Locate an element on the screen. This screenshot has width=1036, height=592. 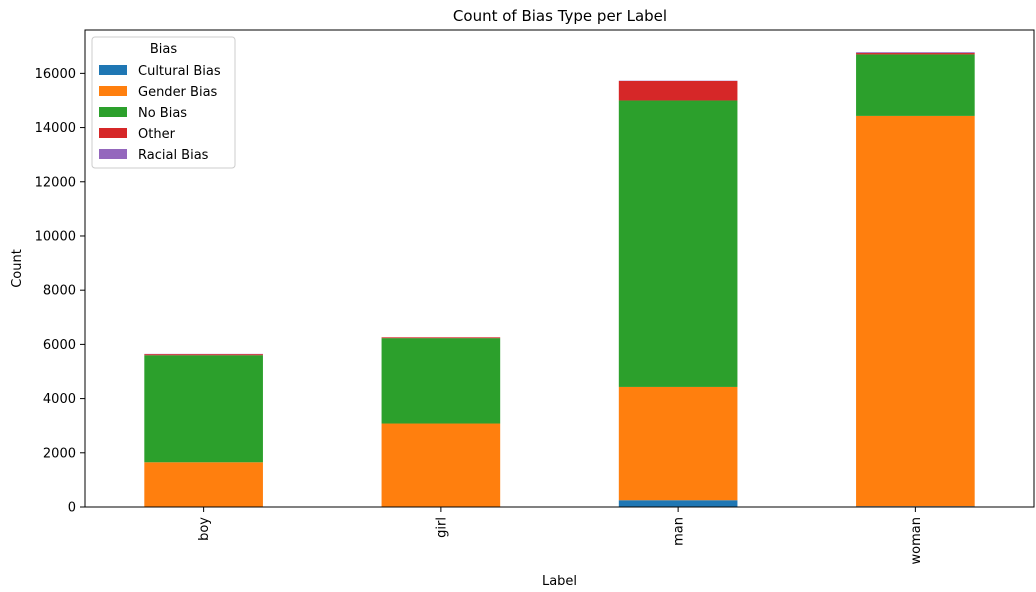
x-tick-label: man is located at coordinates (679, 531).